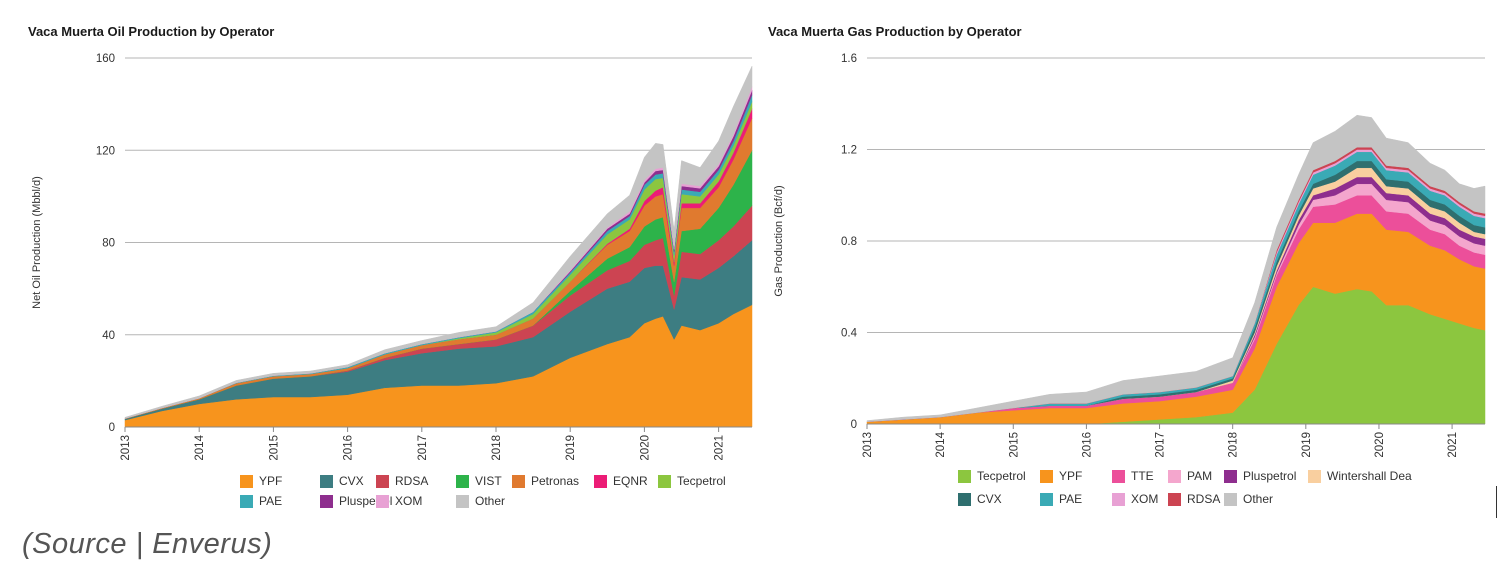 Image resolution: width=1500 pixels, height=576 pixels. I want to click on y-axis-label: Gas Production (Bcf/d), so click(779, 240).